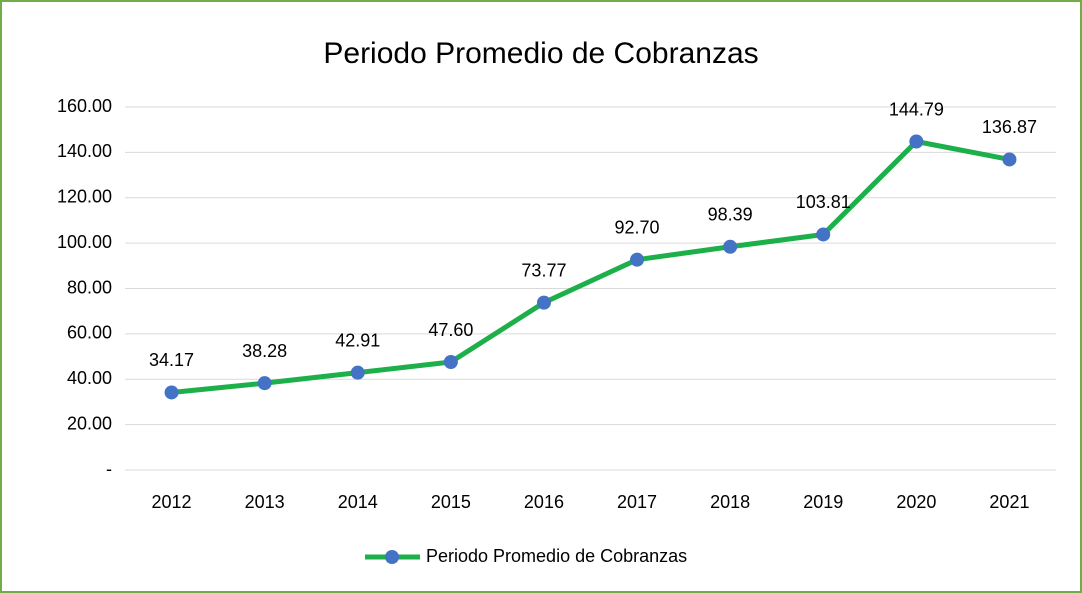 Image resolution: width=1082 pixels, height=593 pixels. I want to click on legend-label: Periodo Promedio de Cobranzas, so click(556, 556).